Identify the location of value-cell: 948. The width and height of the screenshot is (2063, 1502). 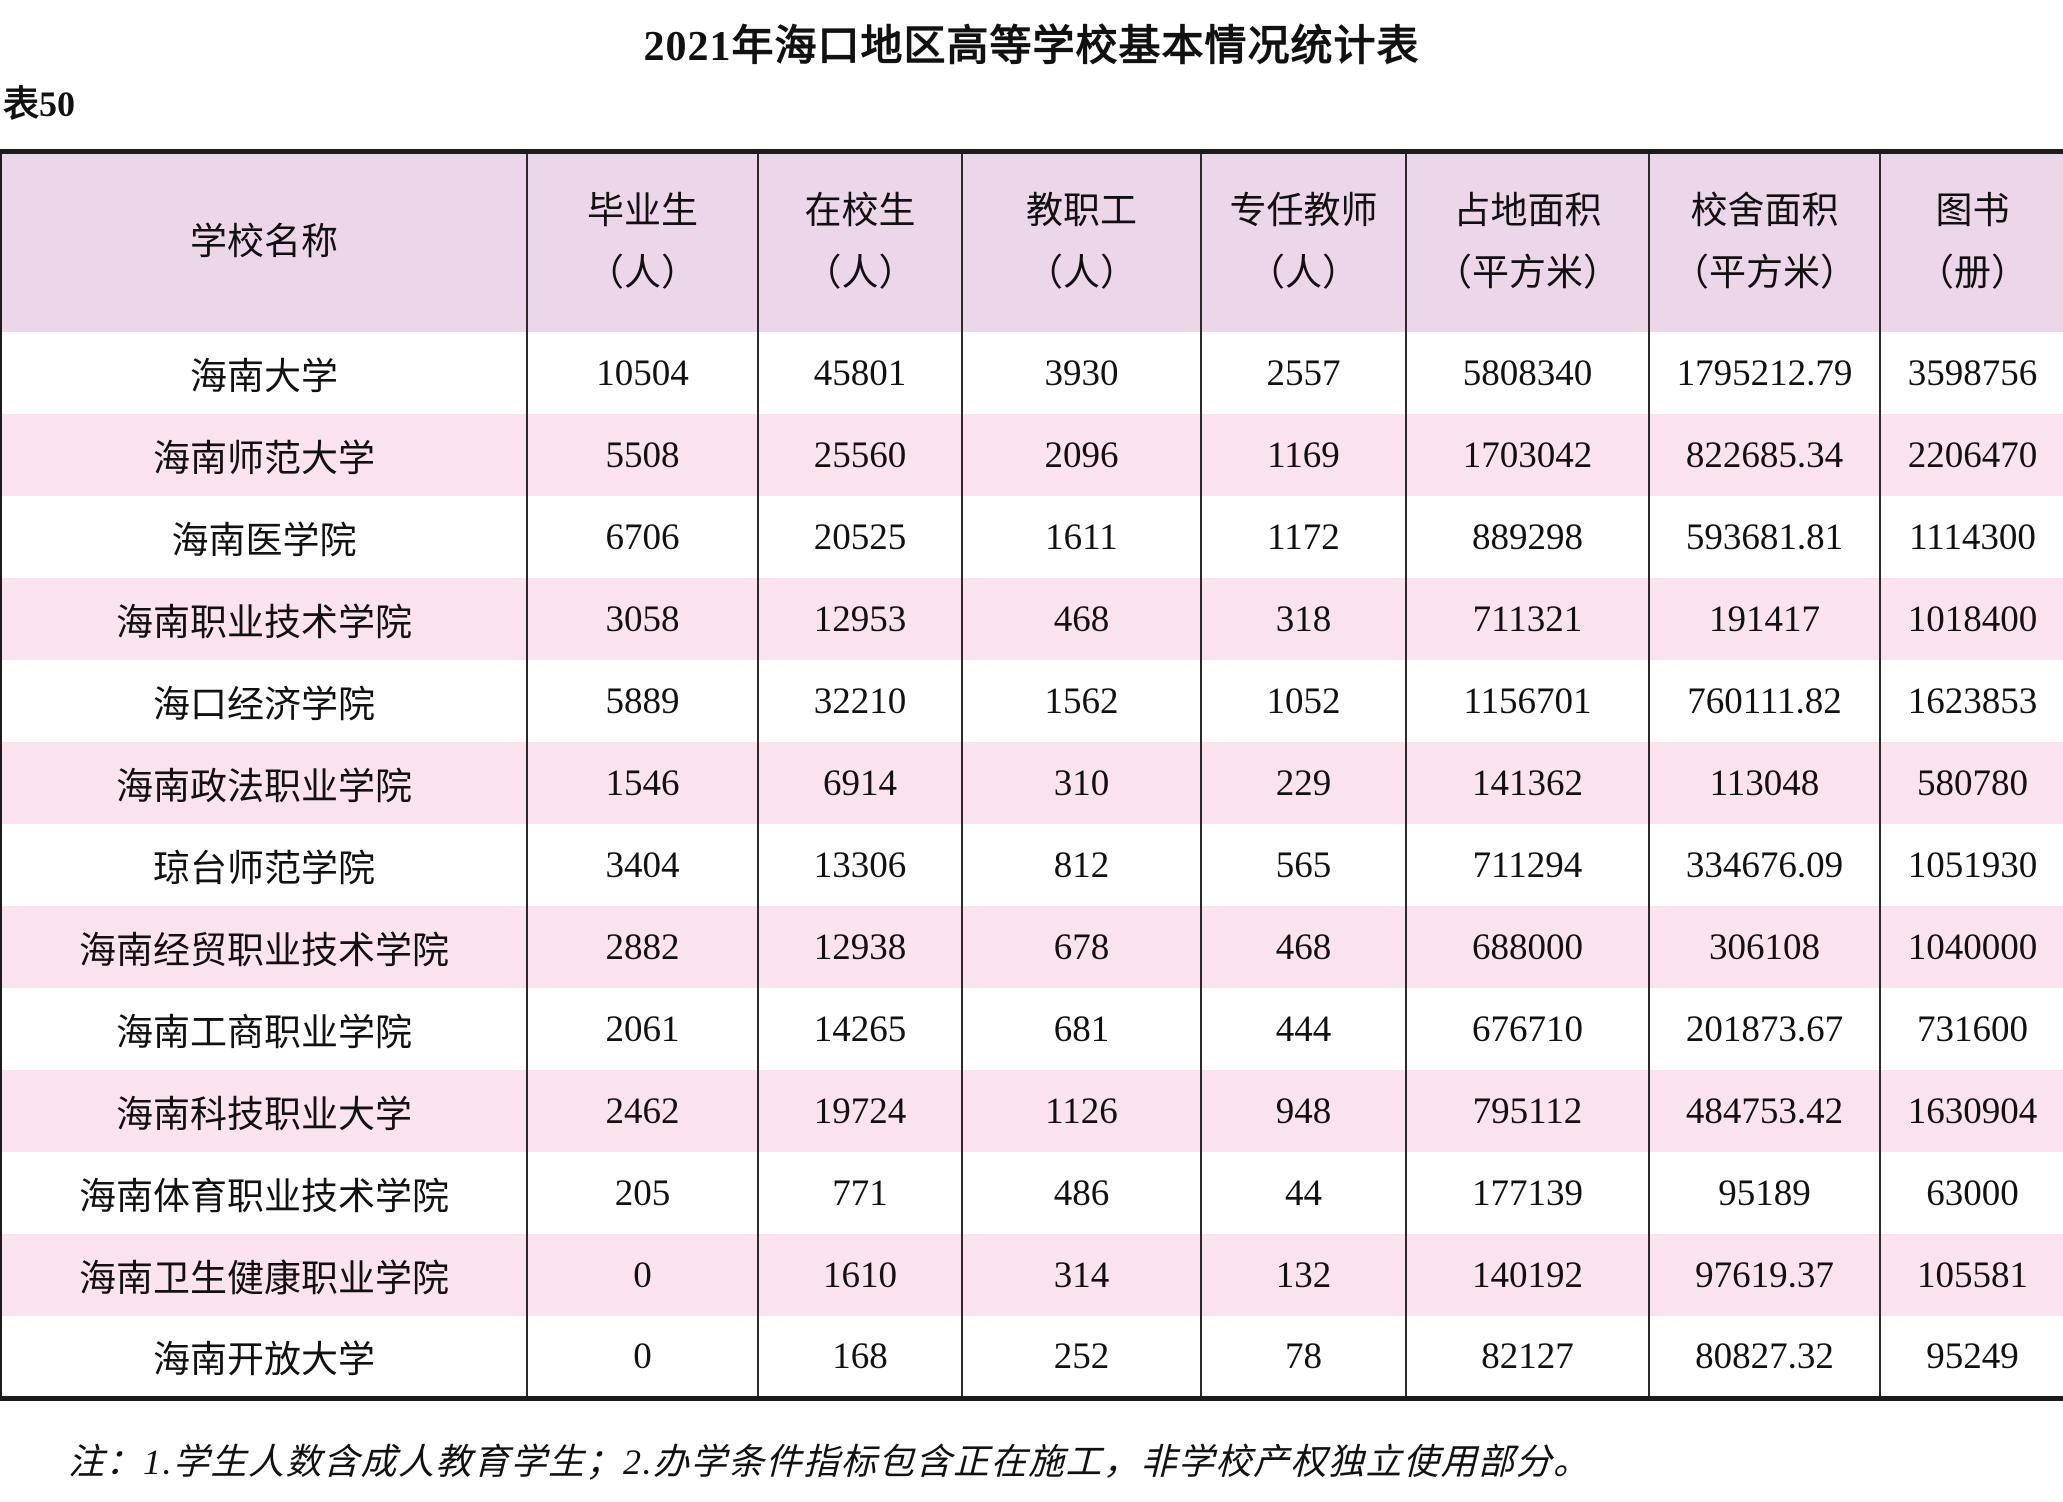
(1304, 1111).